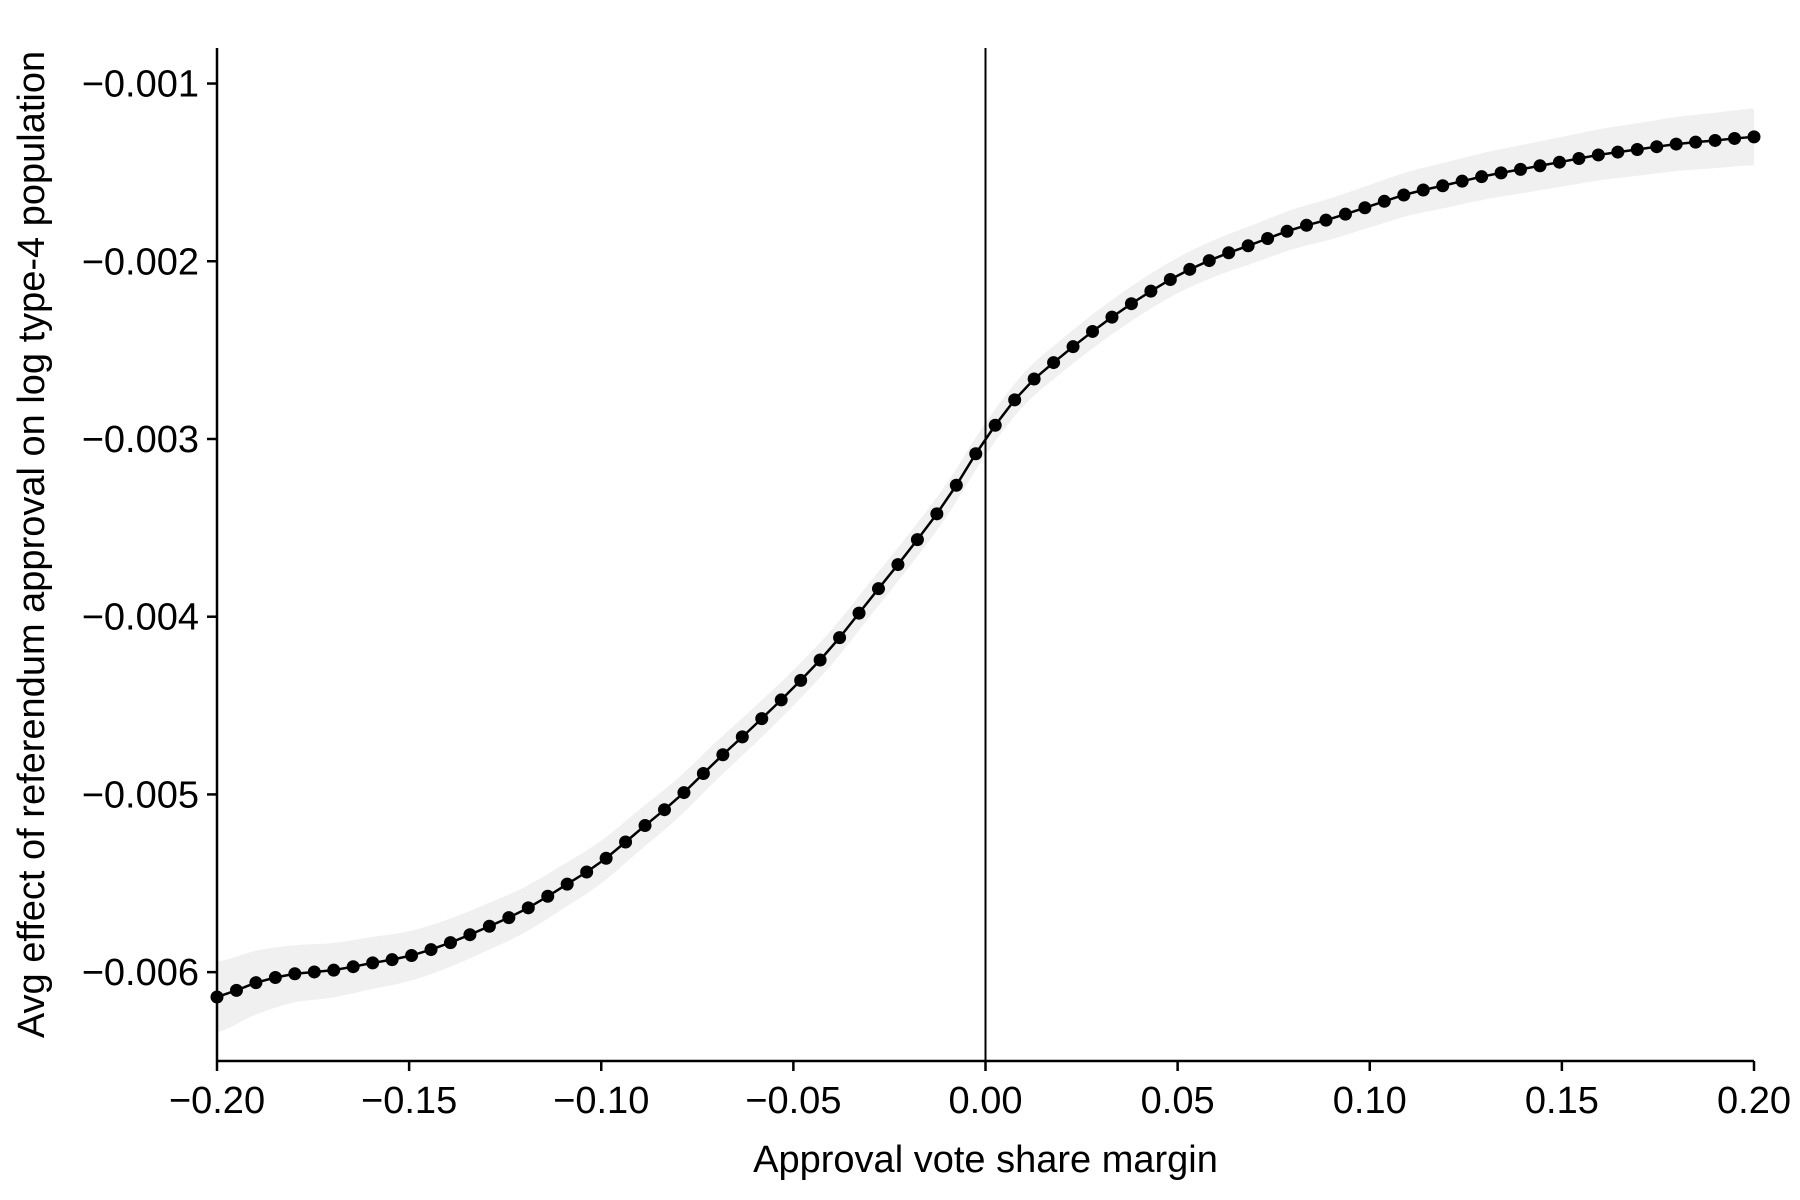 This screenshot has width=1800, height=1200. I want to click on y-tick-label: −0.006, so click(140, 973).